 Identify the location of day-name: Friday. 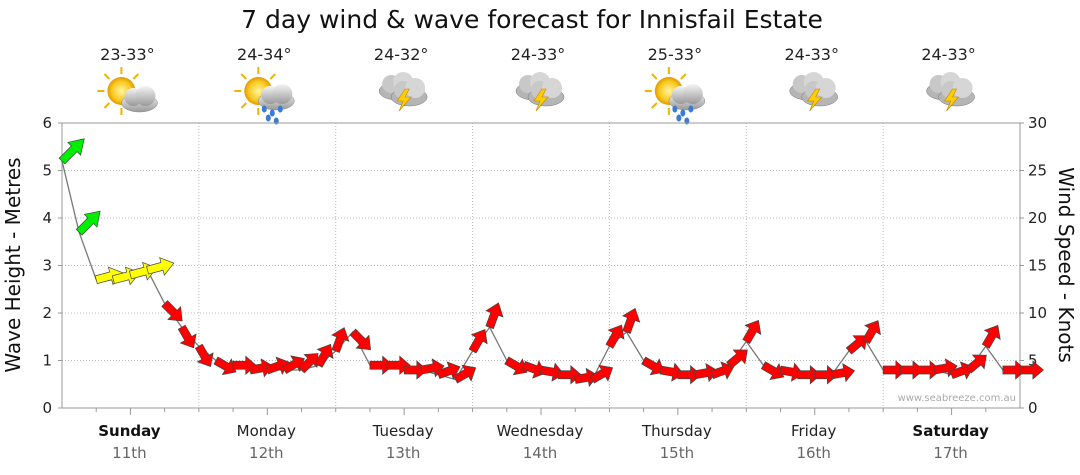
(814, 431).